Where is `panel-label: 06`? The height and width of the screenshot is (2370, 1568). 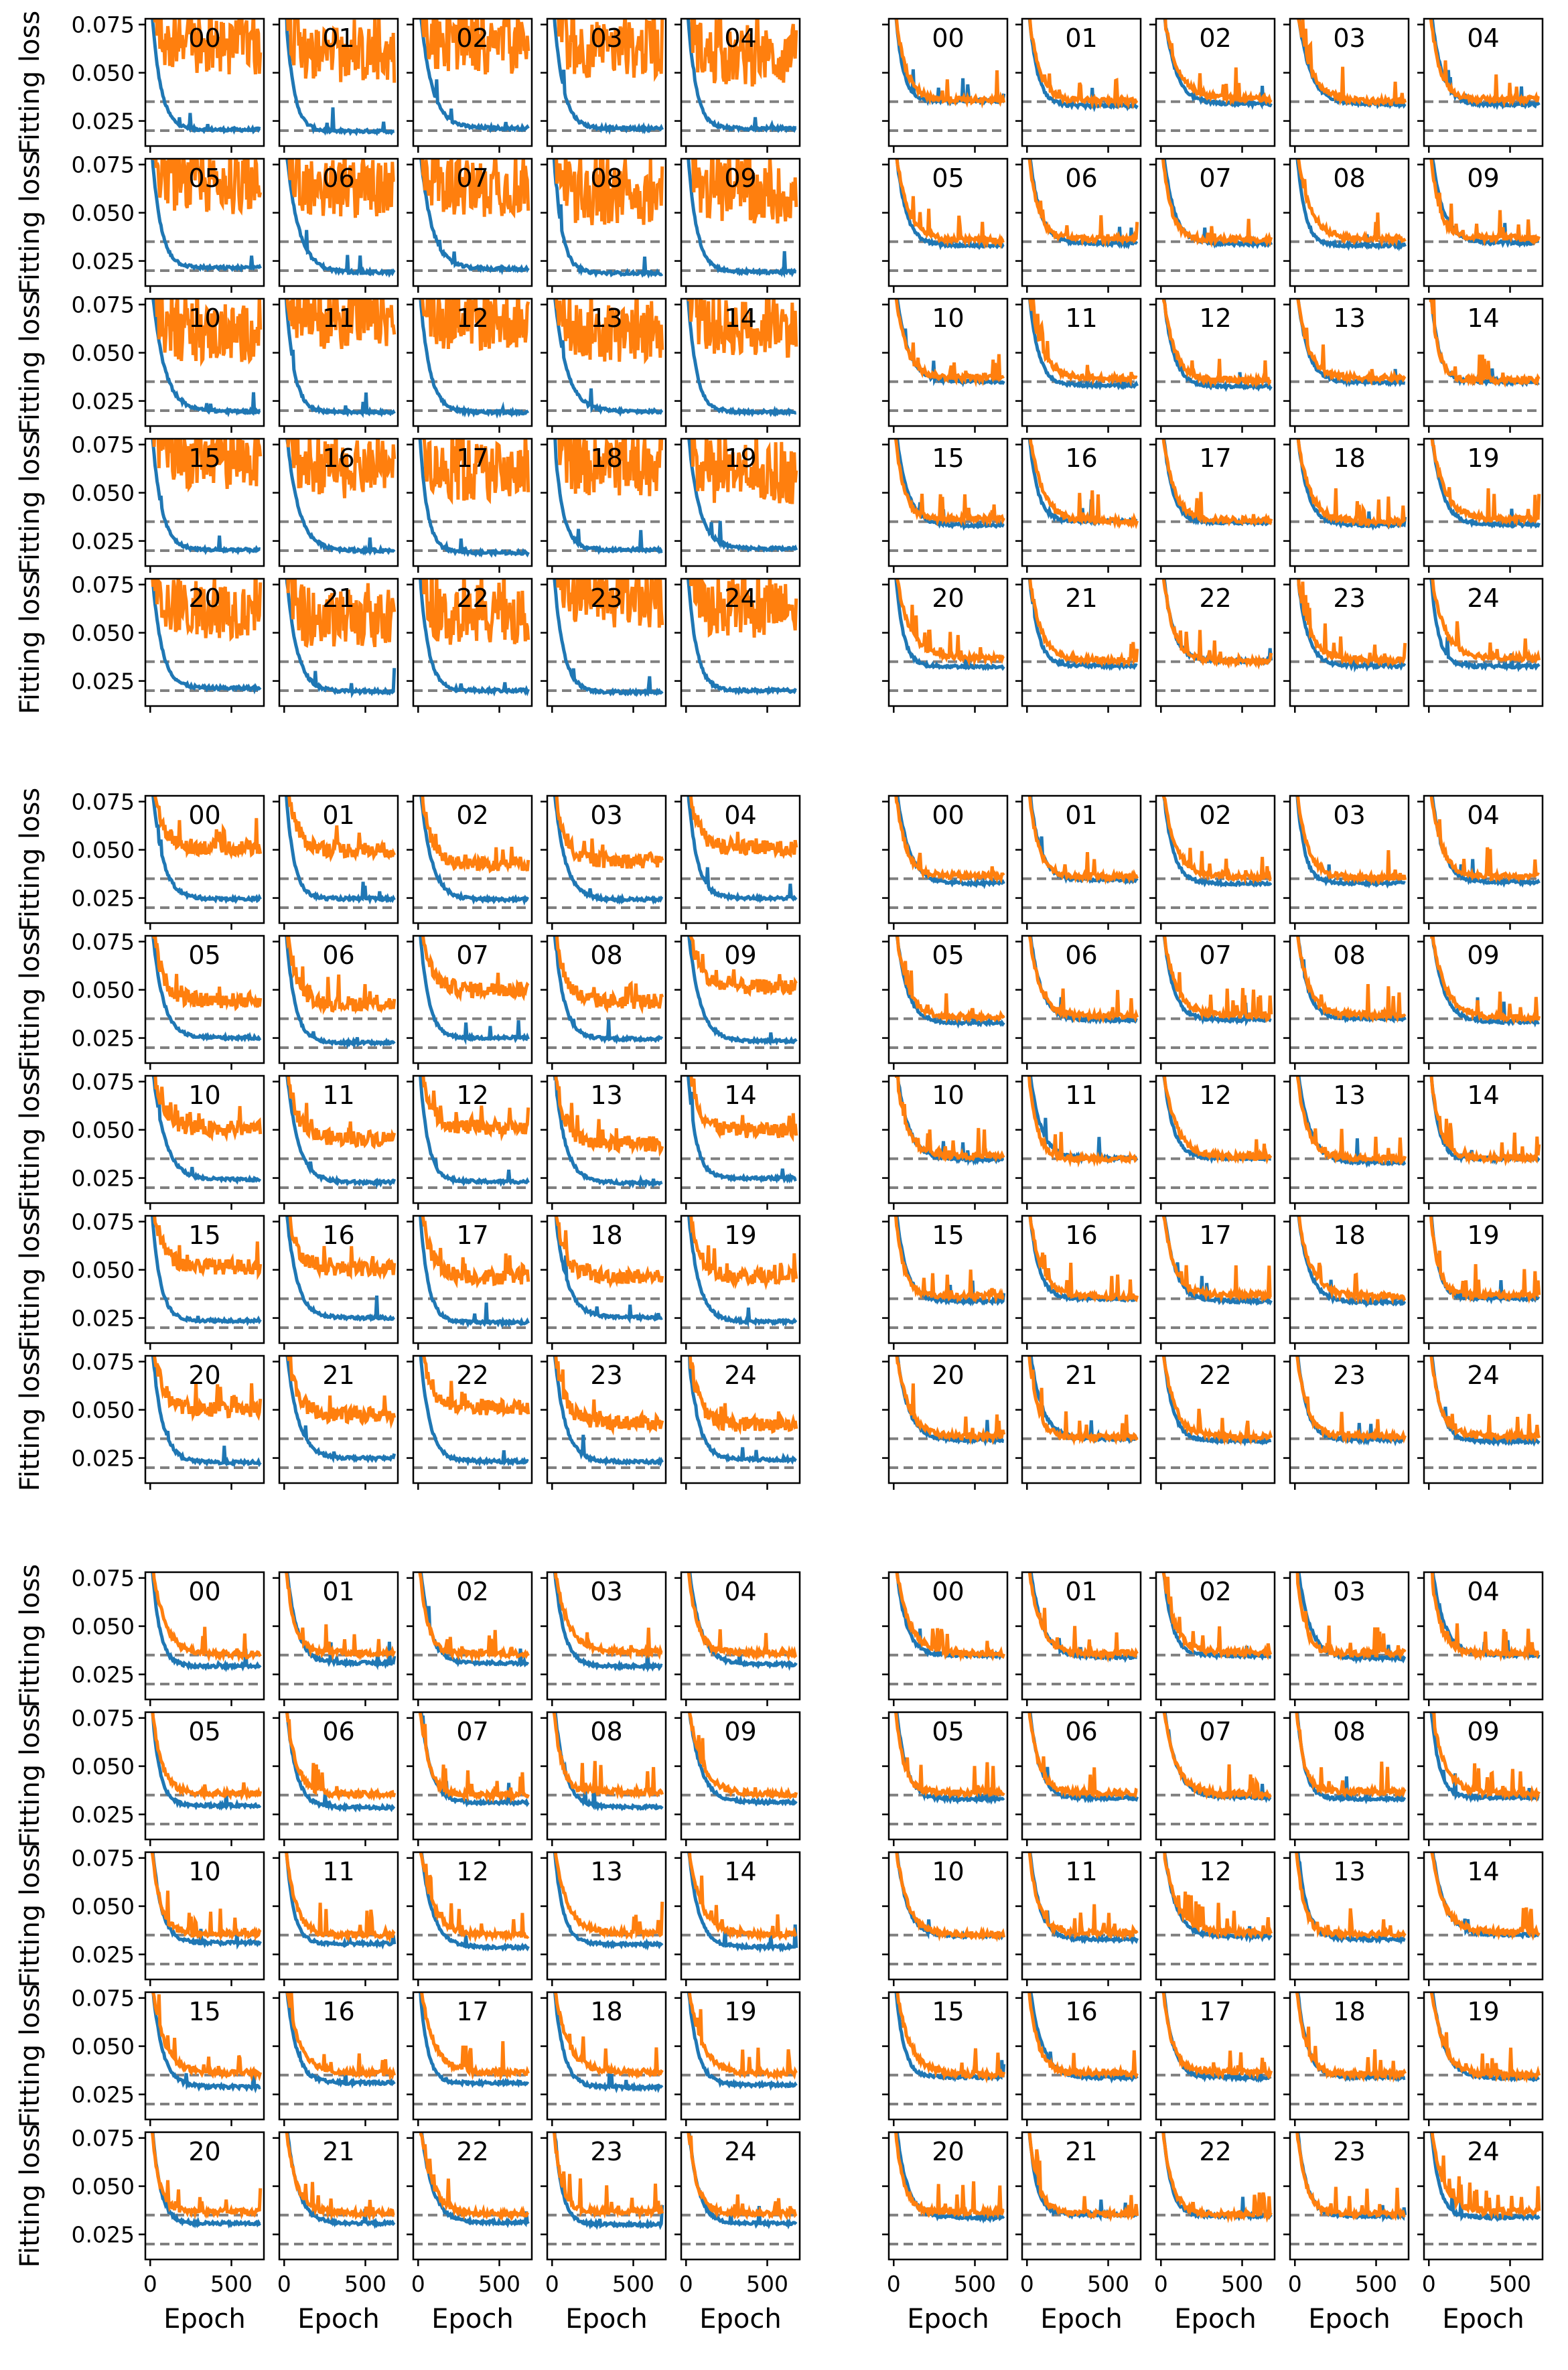
panel-label: 06 is located at coordinates (338, 178).